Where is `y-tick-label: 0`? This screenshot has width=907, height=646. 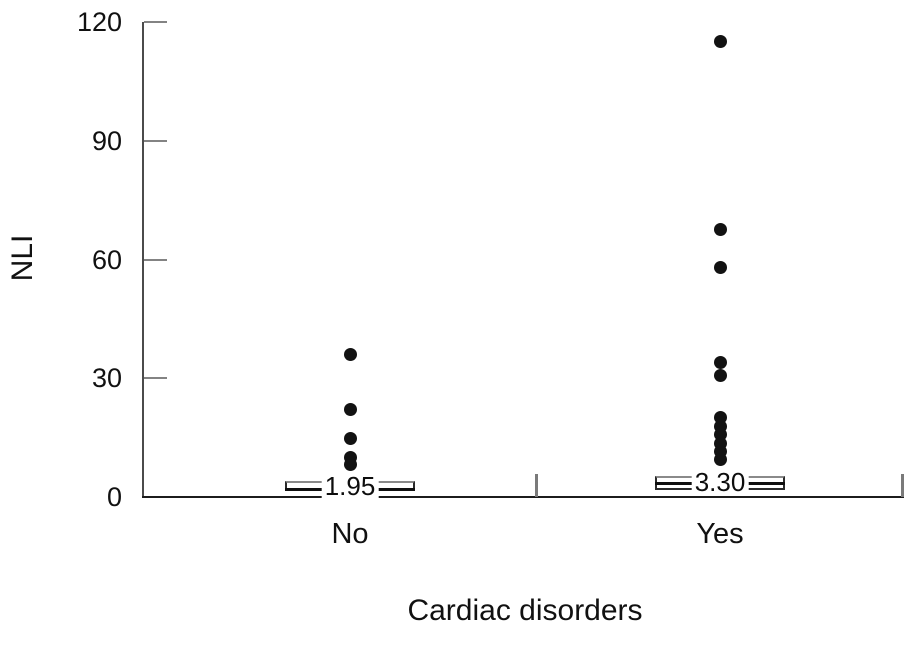
y-tick-label: 0 is located at coordinates (114, 497).